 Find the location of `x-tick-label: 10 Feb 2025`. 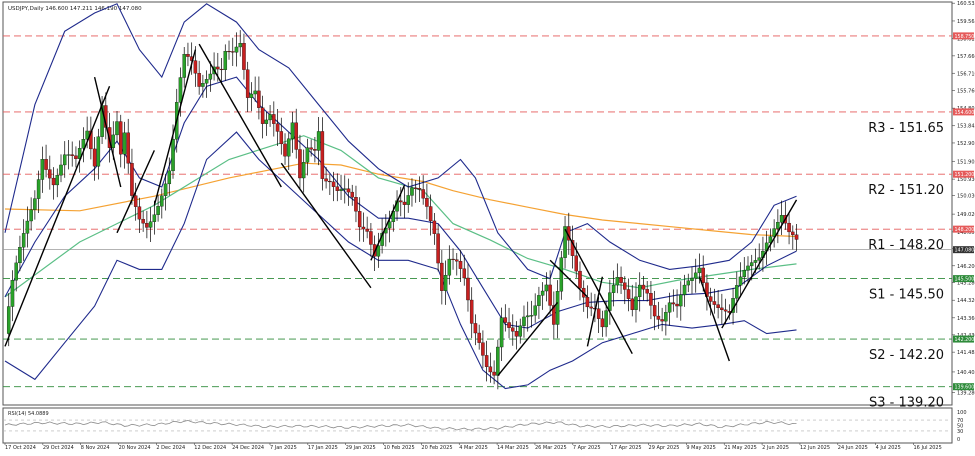

x-tick-label: 10 Feb 2025 is located at coordinates (399, 448).